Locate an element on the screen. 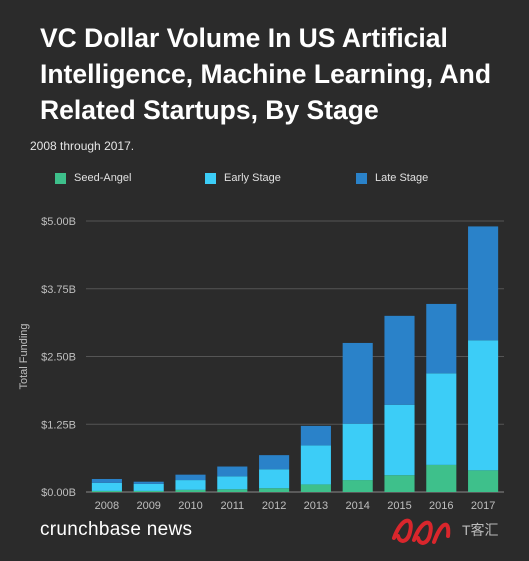  bar-late-stage-2016 is located at coordinates (441, 338).